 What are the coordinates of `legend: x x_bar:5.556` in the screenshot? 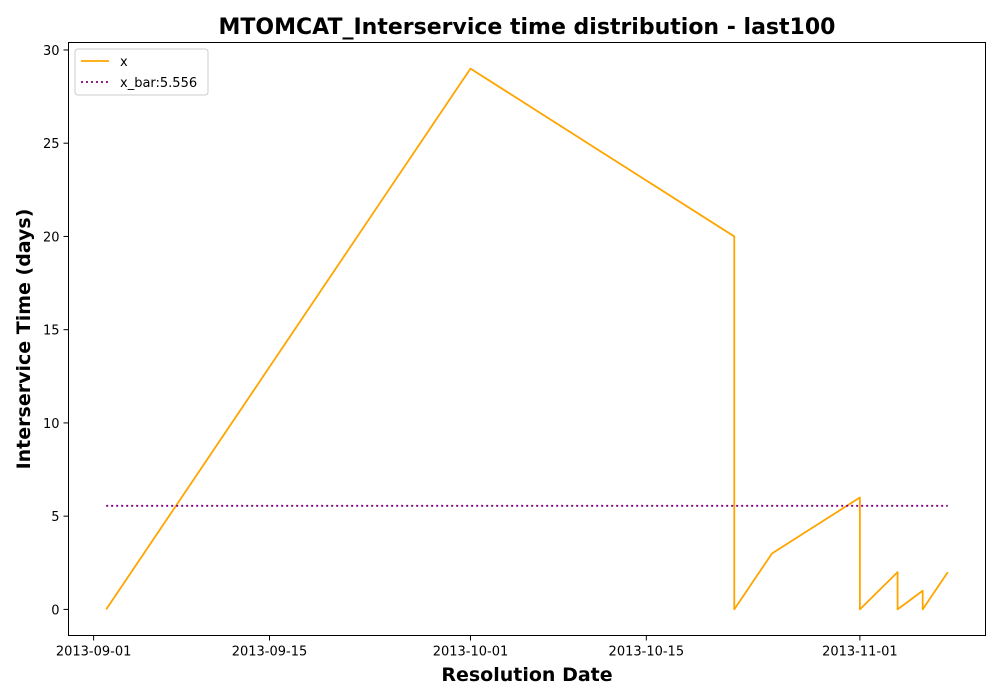 It's located at (141, 72).